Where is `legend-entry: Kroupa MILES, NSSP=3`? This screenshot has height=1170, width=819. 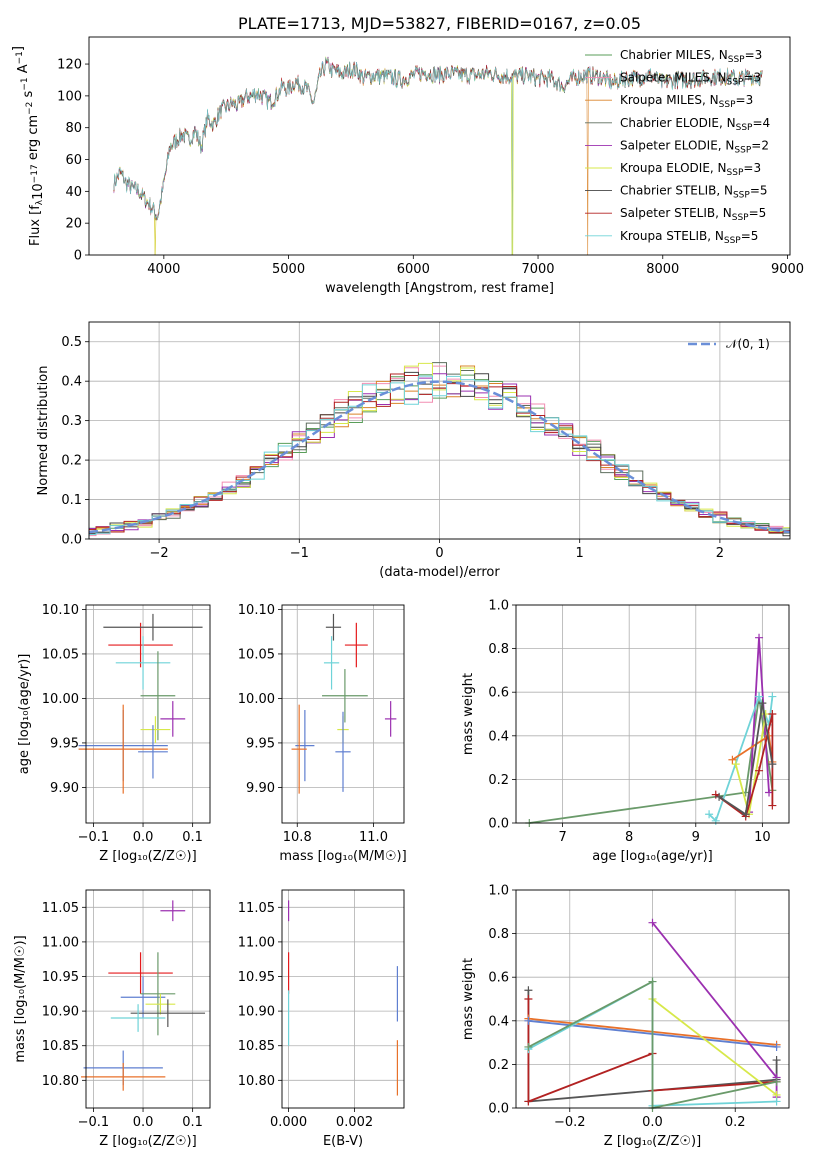
legend-entry: Kroupa MILES, NSSP=3 is located at coordinates (686, 101).